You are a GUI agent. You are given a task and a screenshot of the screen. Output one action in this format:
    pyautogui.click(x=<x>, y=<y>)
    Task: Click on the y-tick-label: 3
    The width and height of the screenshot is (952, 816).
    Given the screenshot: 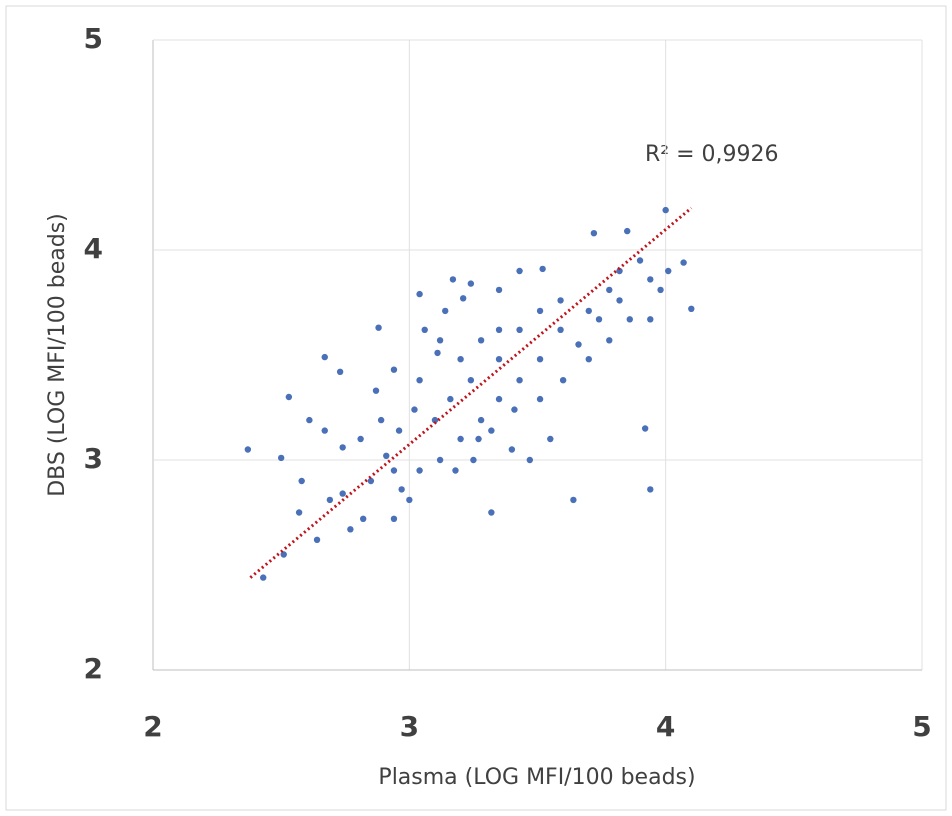 What is the action you would take?
    pyautogui.click(x=93, y=458)
    